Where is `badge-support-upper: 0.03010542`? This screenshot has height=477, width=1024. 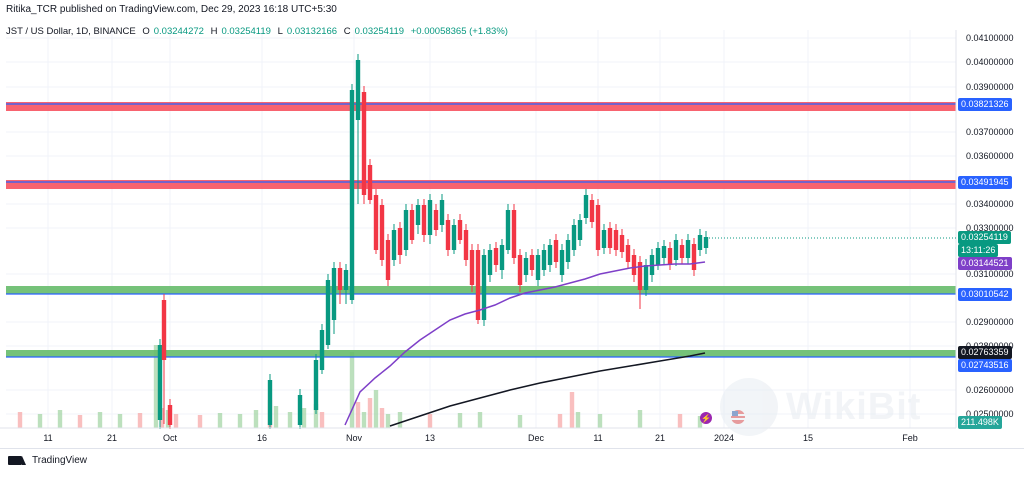
badge-support-upper: 0.03010542 is located at coordinates (985, 294).